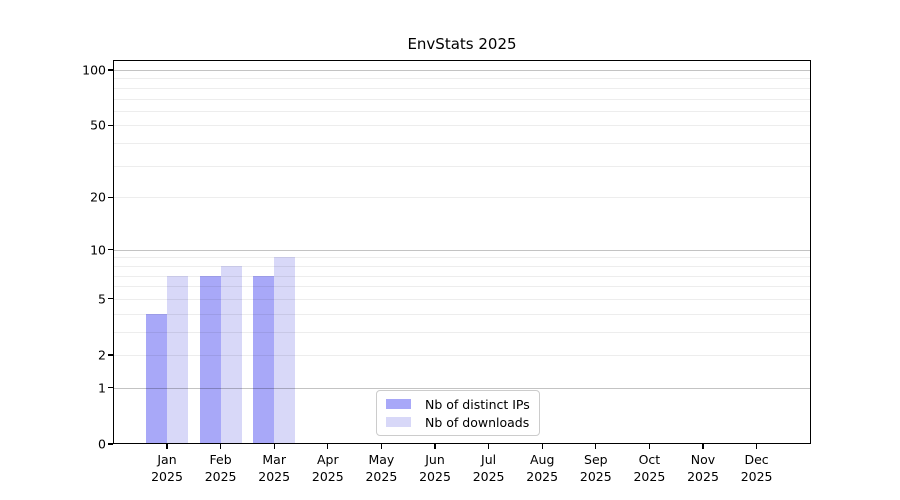  What do you see at coordinates (98, 125) in the screenshot?
I see `y-axis-tick-label: 50` at bounding box center [98, 125].